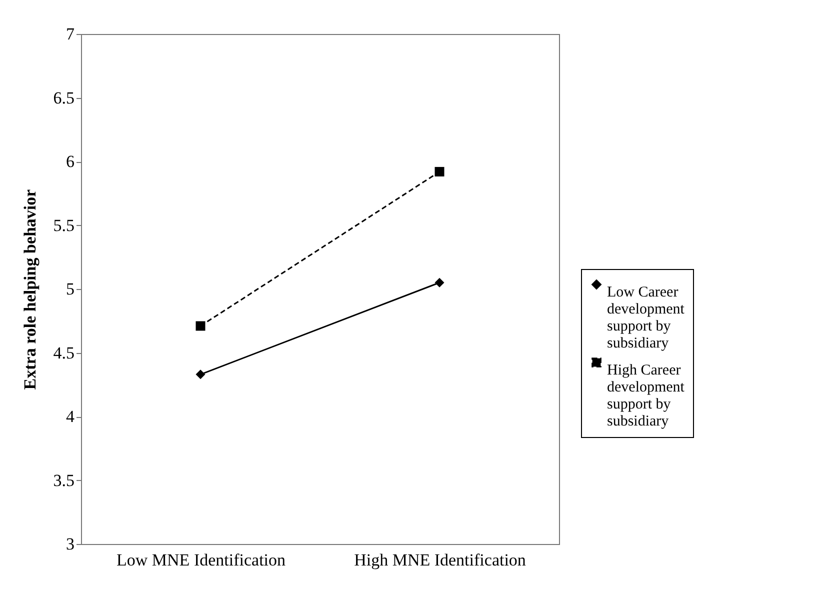 Image resolution: width=830 pixels, height=589 pixels. What do you see at coordinates (63, 98) in the screenshot?
I see `y-tick-label: 6.5` at bounding box center [63, 98].